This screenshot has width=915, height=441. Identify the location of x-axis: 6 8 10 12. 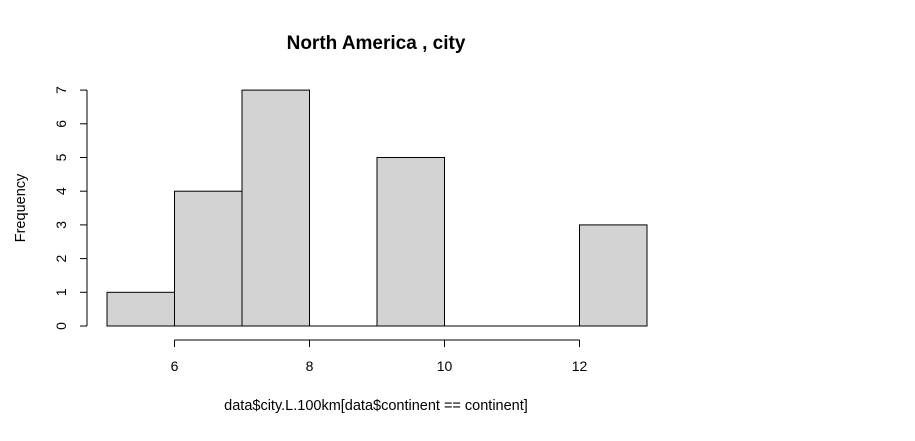
(379, 356).